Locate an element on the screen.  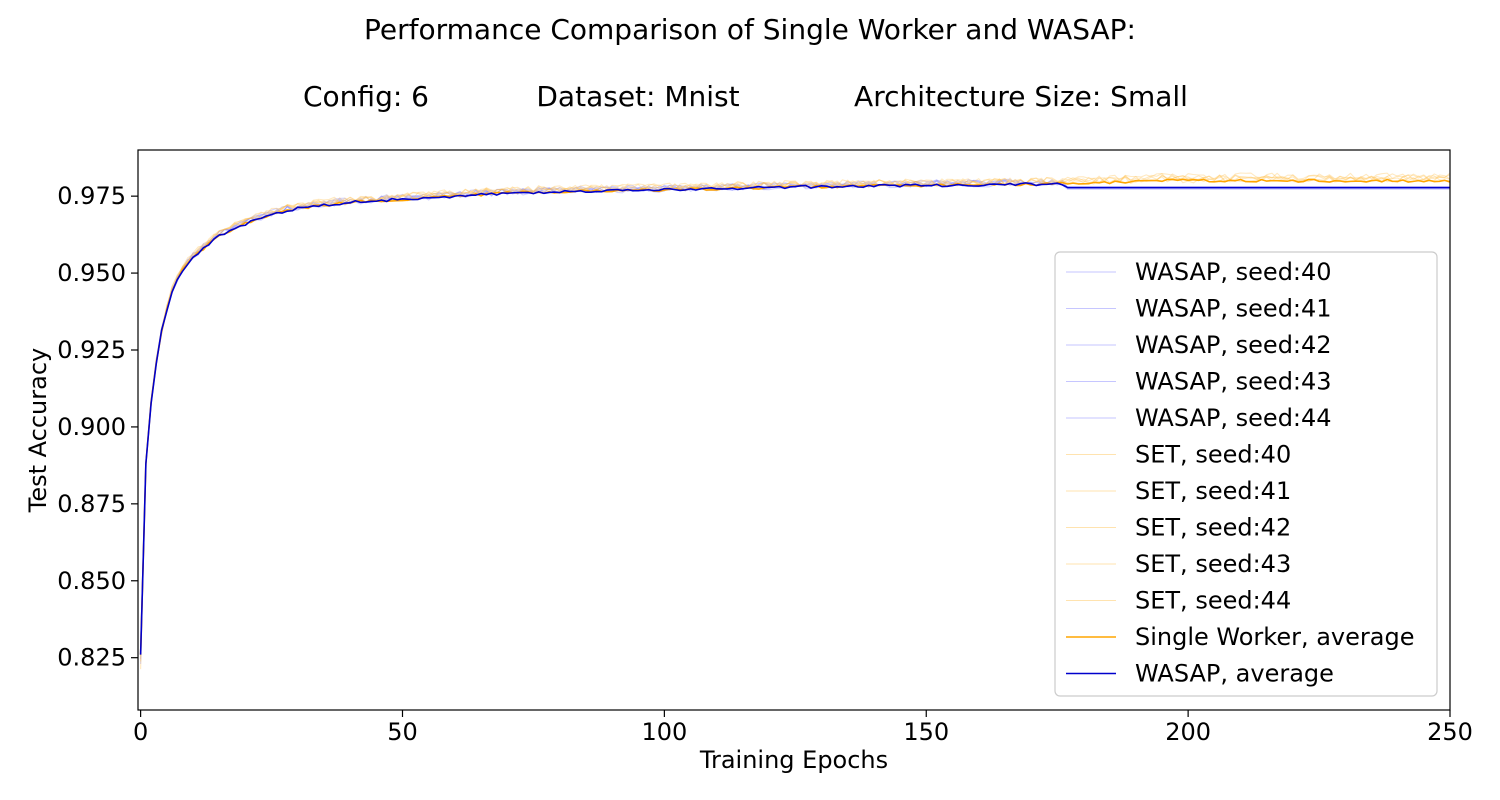
x-tick-label: 150 is located at coordinates (926, 732).